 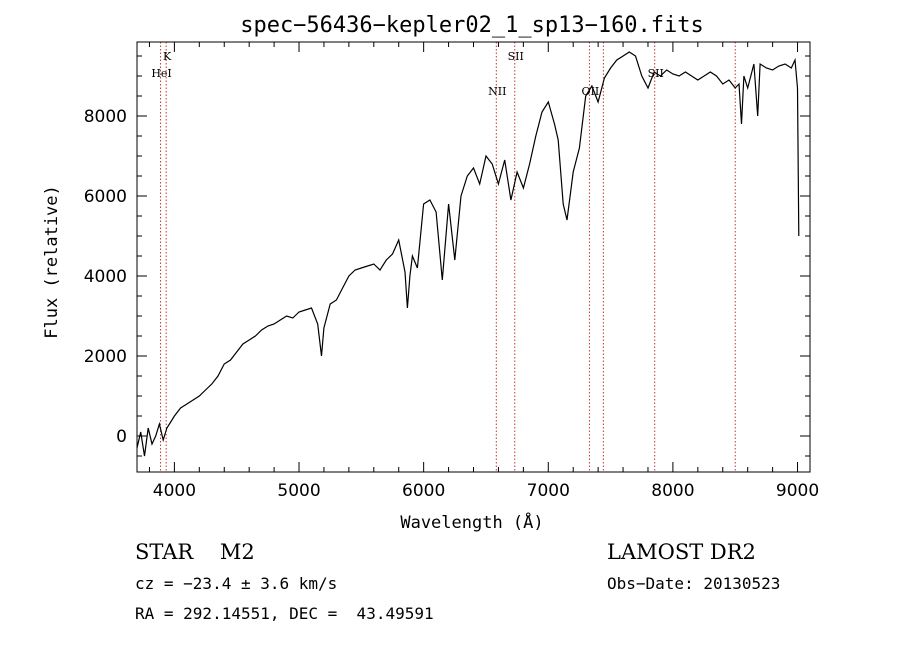 What do you see at coordinates (105, 197) in the screenshot?
I see `y-tick-label: 6000` at bounding box center [105, 197].